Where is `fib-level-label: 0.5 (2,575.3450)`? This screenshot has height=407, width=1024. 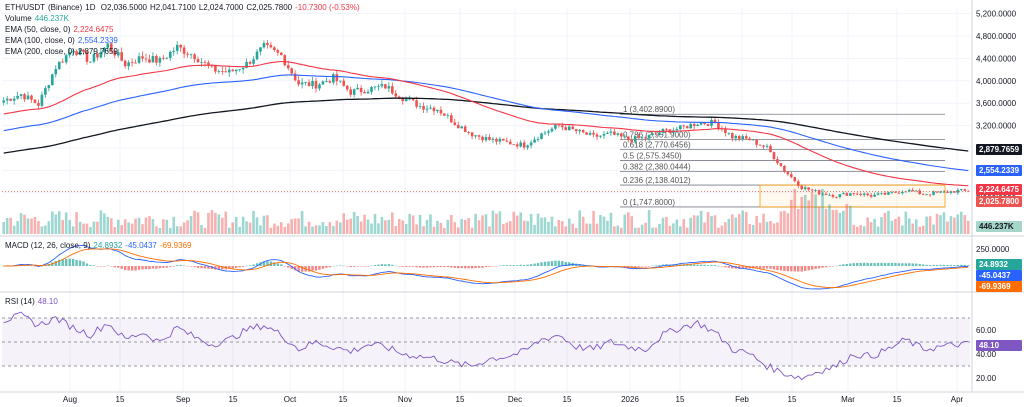
fib-level-label: 0.5 (2,575.3450) is located at coordinates (652, 156).